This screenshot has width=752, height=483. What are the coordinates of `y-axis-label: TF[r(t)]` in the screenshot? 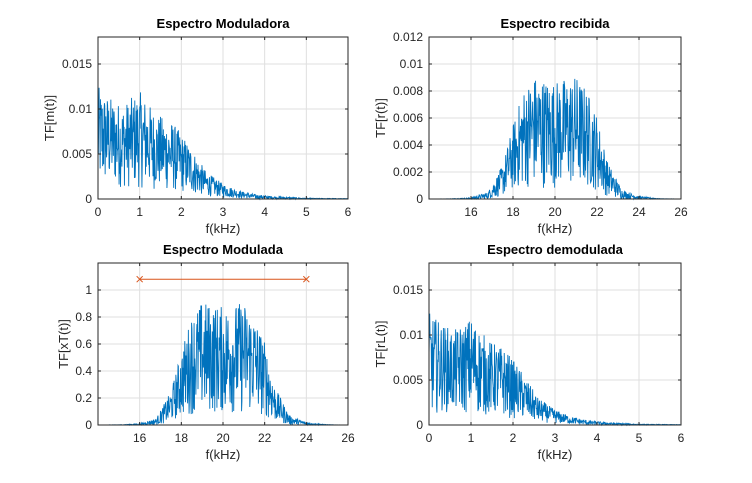 It's located at (380, 118).